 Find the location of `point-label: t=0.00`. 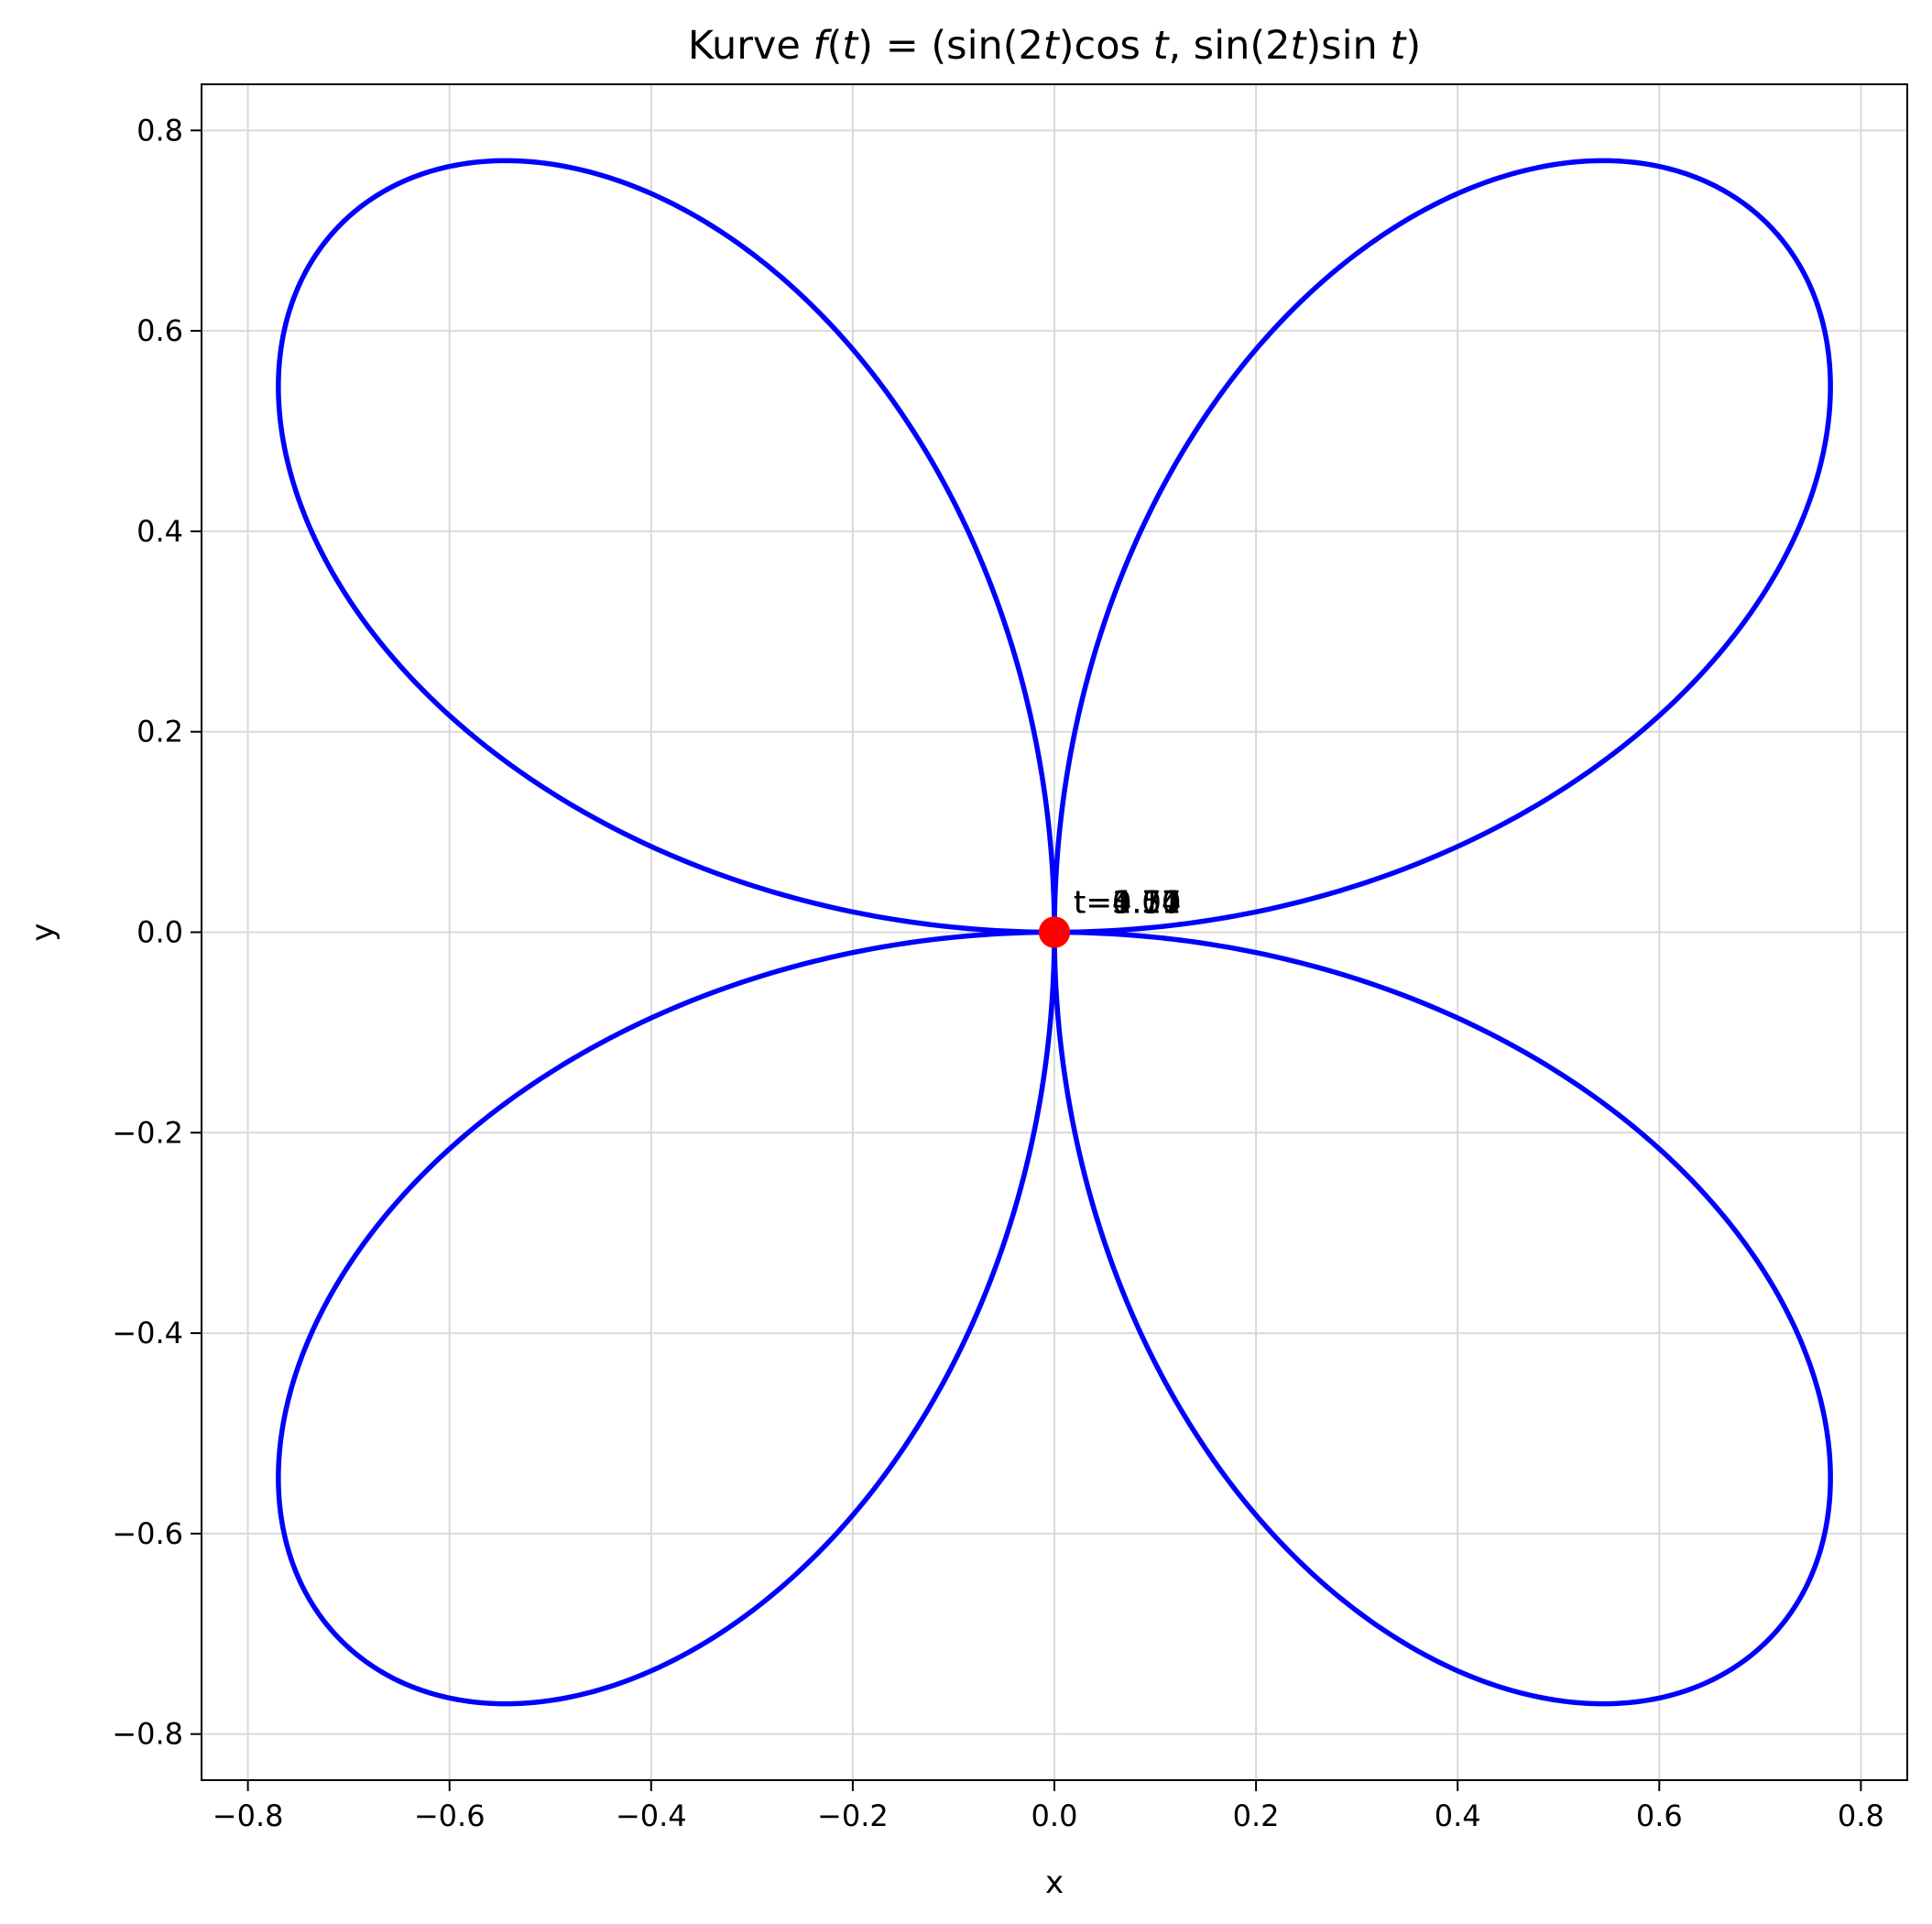

point-label: t=0.00 is located at coordinates (1128, 903).